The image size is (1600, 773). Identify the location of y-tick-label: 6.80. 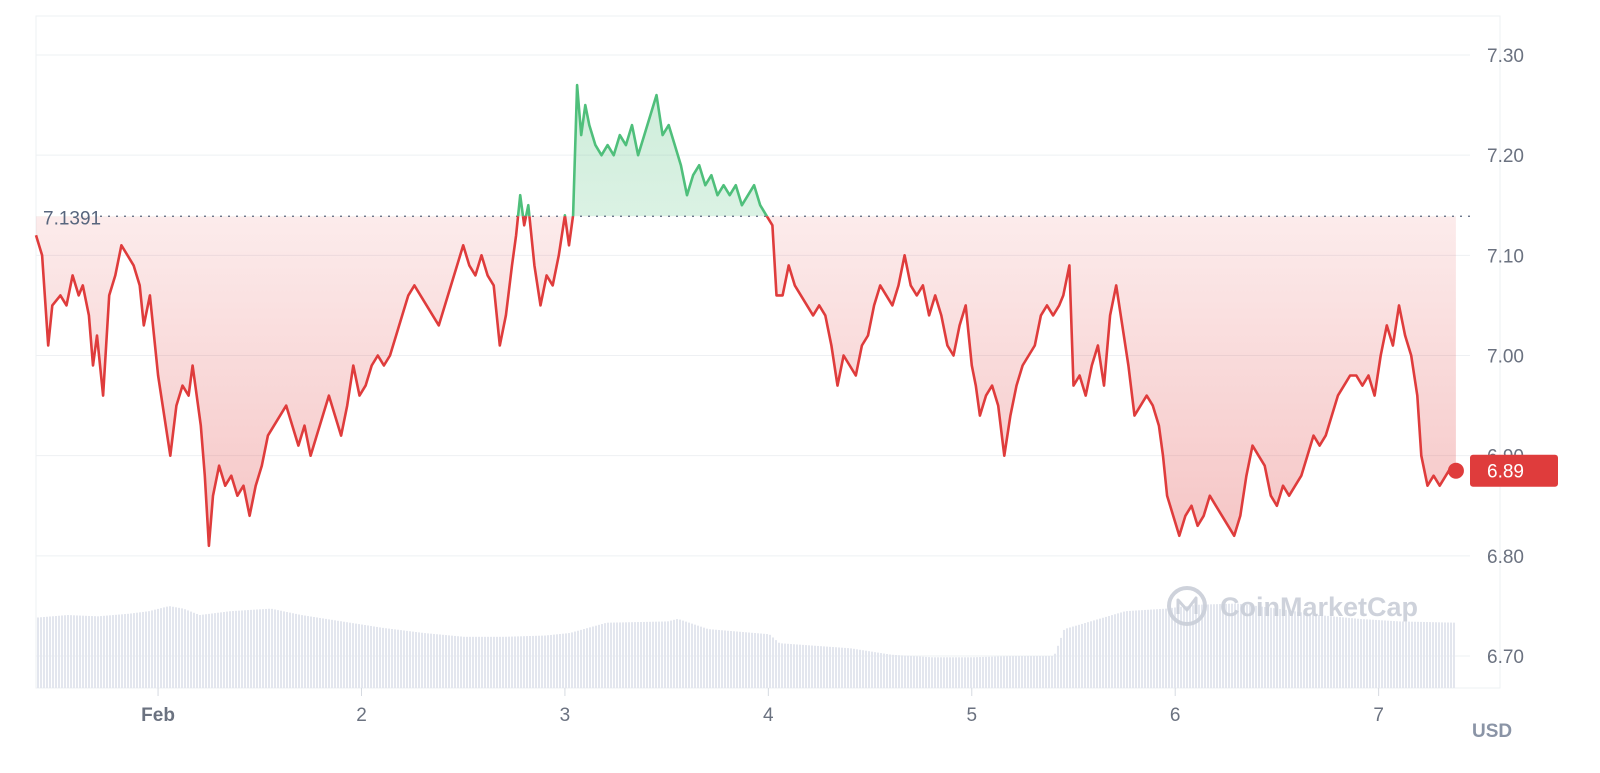
(1505, 557).